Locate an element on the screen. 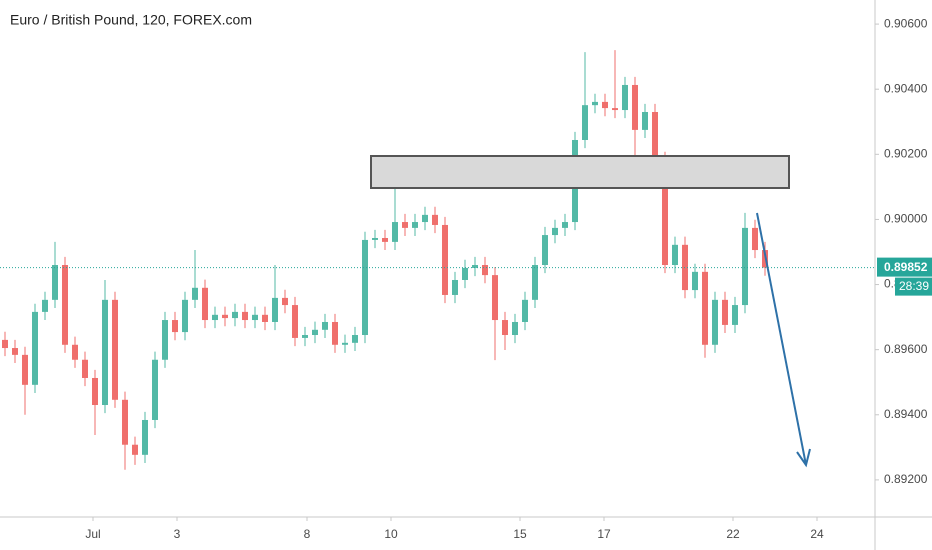  supply-zone is located at coordinates (580, 172).